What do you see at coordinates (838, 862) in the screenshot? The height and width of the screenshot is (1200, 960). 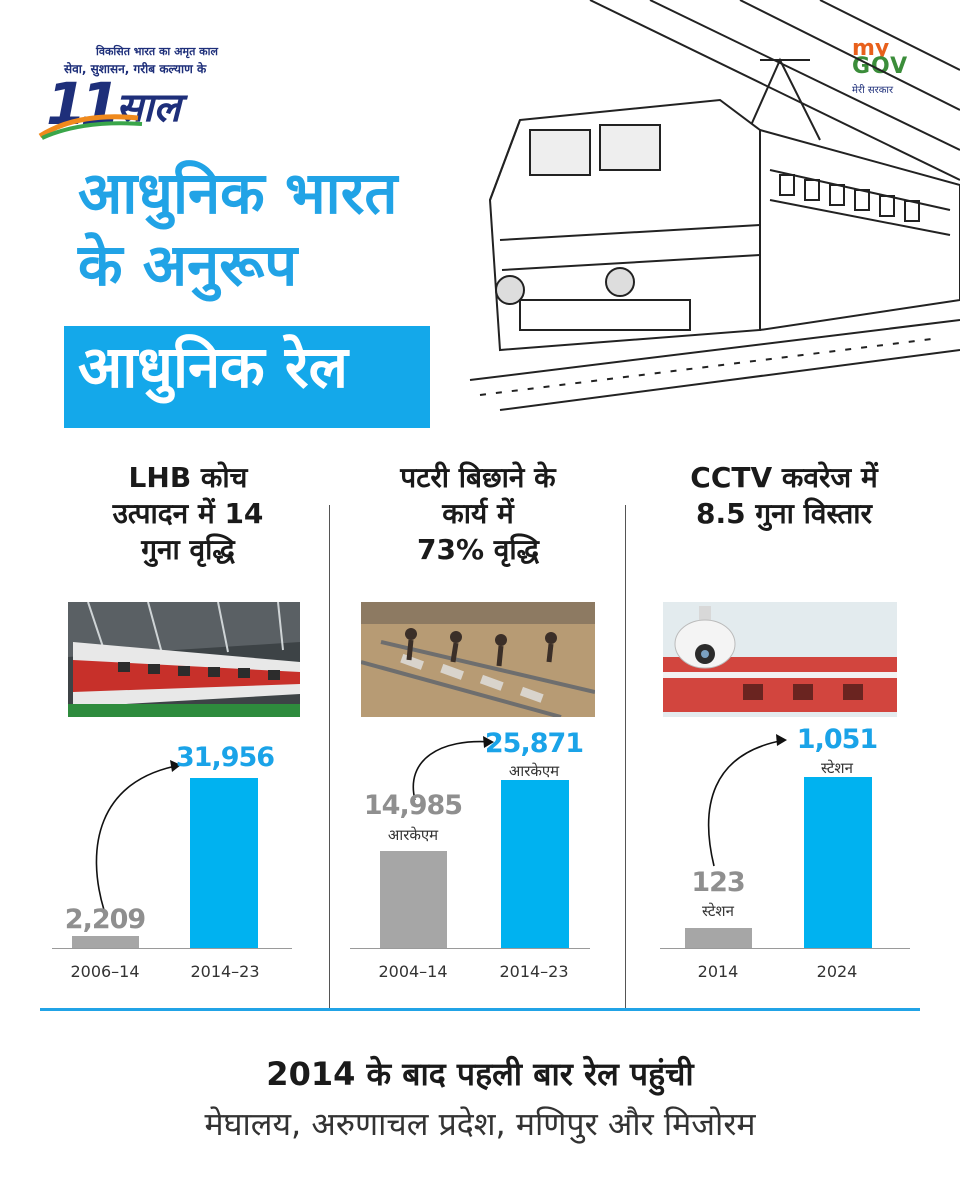 I see `chart-3-bar-new` at bounding box center [838, 862].